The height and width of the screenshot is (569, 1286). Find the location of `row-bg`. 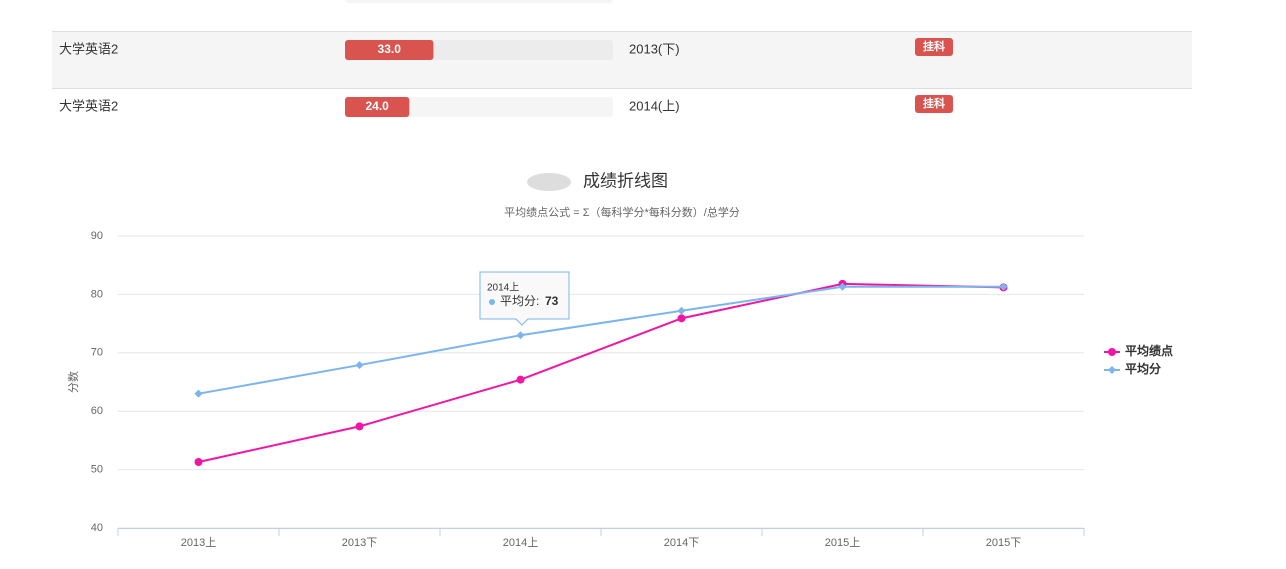

row-bg is located at coordinates (622, 60).